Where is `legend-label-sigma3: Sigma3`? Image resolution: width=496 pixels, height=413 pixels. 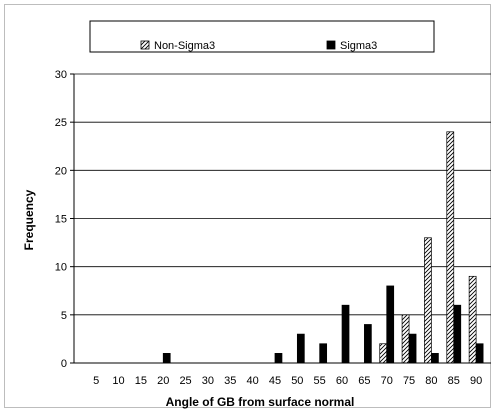
legend-label-sigma3: Sigma3 is located at coordinates (358, 46).